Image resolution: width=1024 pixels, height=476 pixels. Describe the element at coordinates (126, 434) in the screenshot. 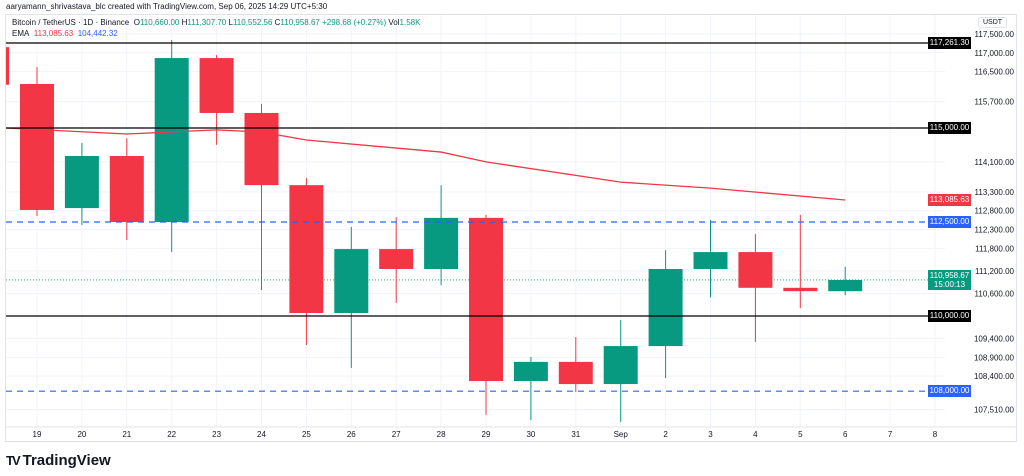

I see `time-axis-label: 21` at that location.